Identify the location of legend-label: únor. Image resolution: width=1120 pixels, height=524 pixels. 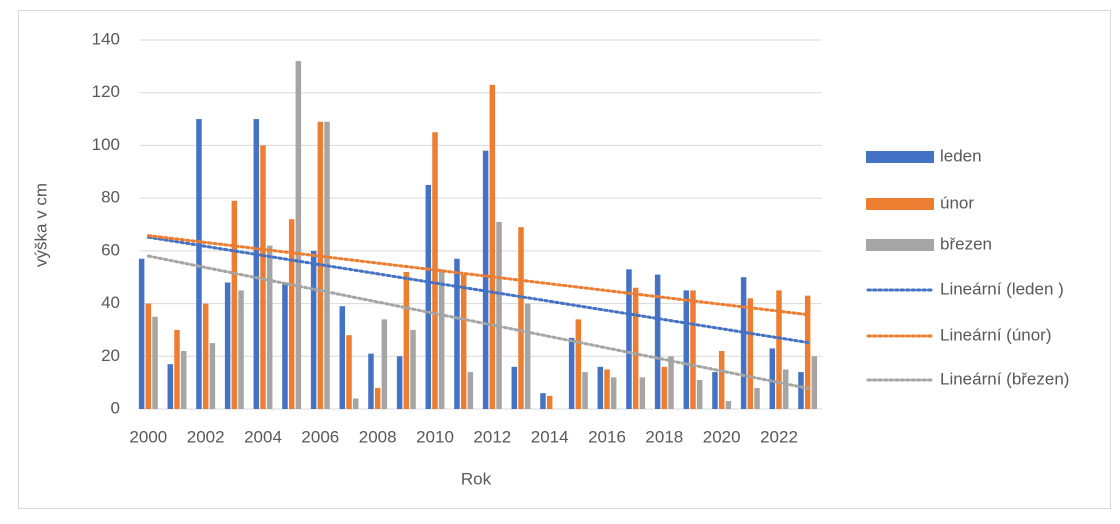
(957, 202).